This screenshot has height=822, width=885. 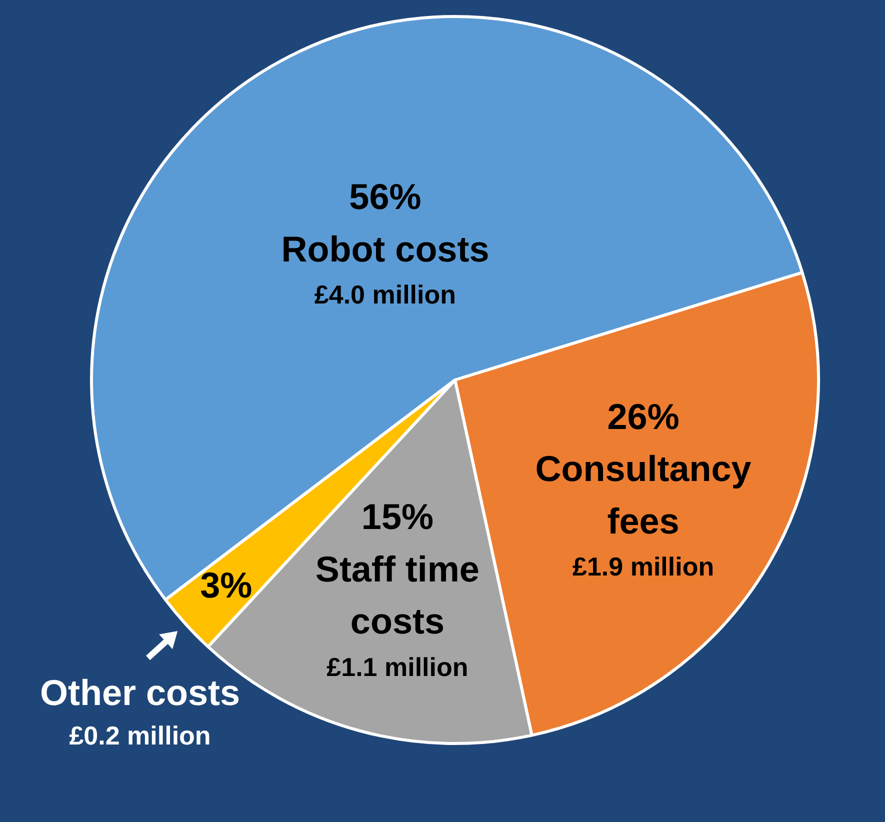 I want to click on text: 15%, so click(x=397, y=517).